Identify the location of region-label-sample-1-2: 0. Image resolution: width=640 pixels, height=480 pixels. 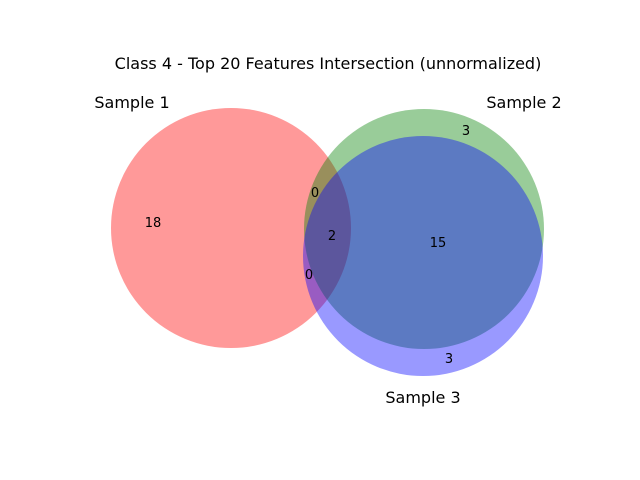
(315, 193).